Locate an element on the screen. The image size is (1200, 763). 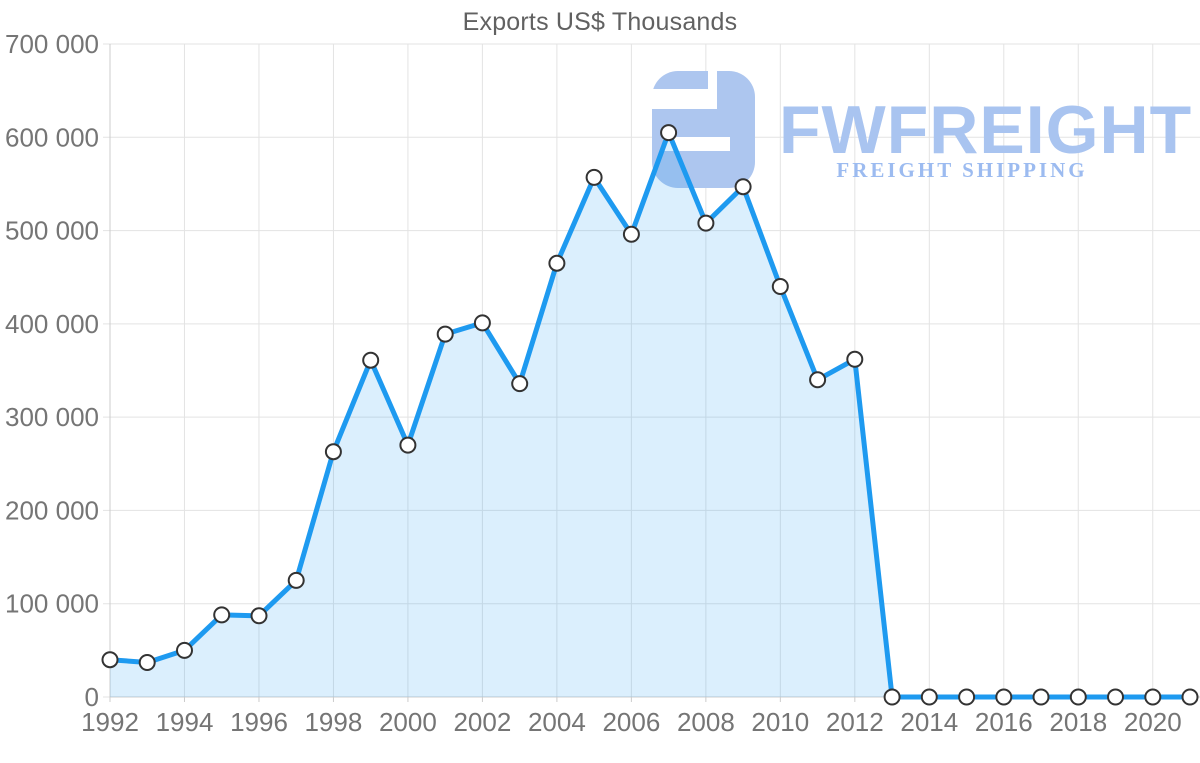
data-point-2021 is located at coordinates (1190, 697).